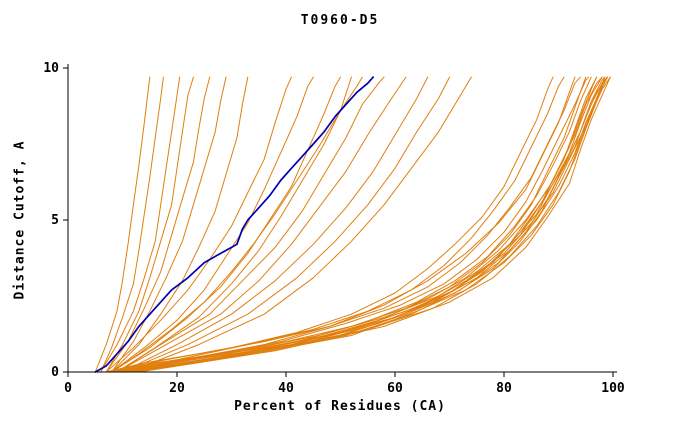  Describe the element at coordinates (613, 388) in the screenshot. I see `x-tick-label: 100` at that location.